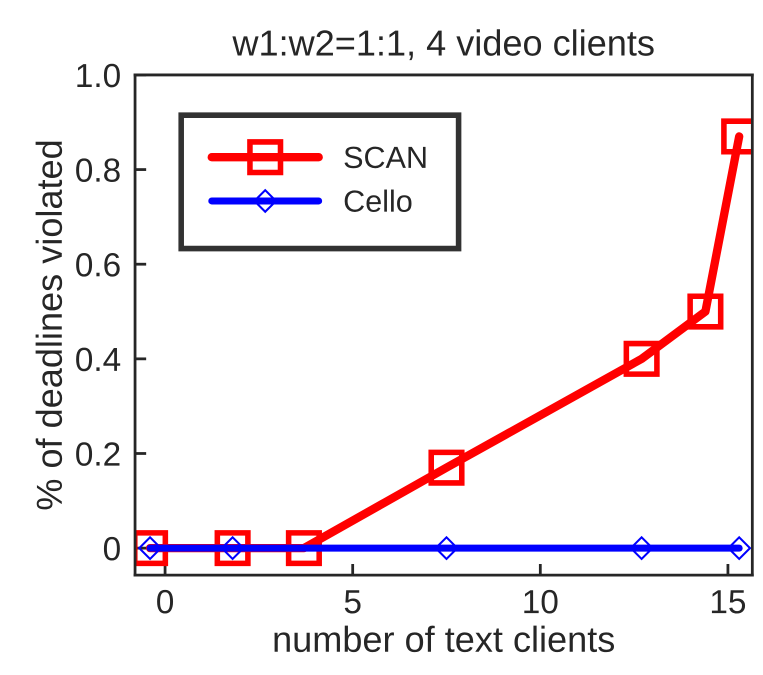 This screenshot has height=675, width=763. Describe the element at coordinates (378, 201) in the screenshot. I see `legend-label: Cello` at that location.